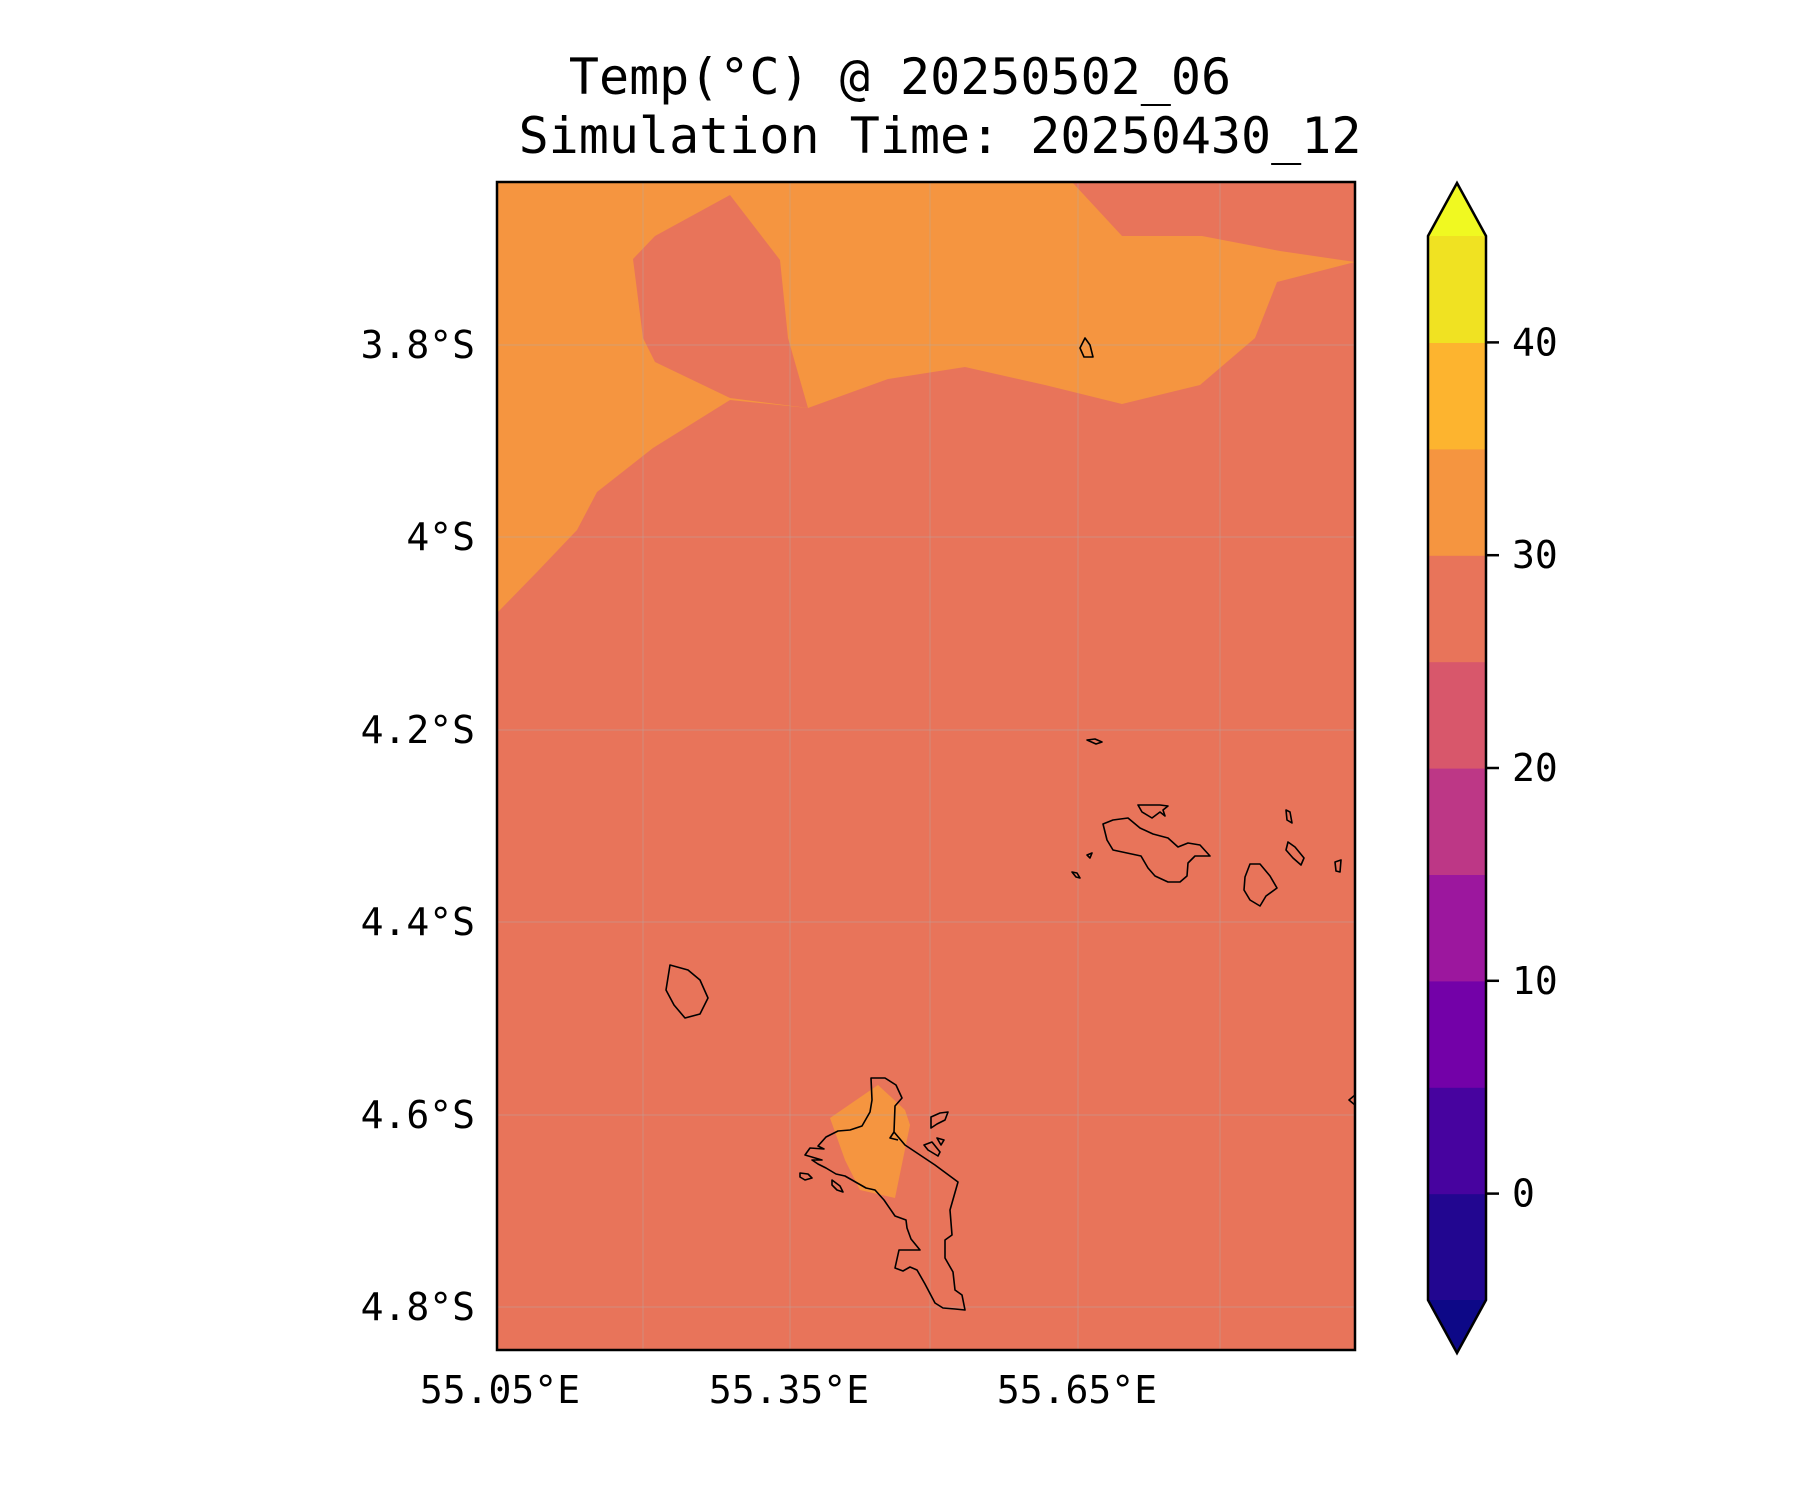 This screenshot has width=1800, height=1500. Describe the element at coordinates (418, 1115) in the screenshot. I see `lat-tick-label: 4.6°S` at that location.